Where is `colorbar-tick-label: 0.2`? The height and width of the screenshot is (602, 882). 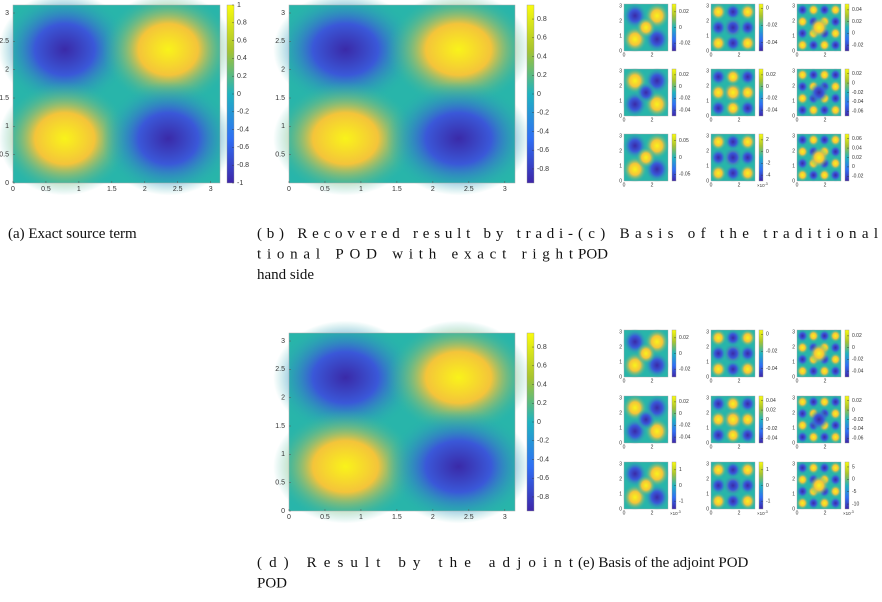
colorbar-tick-label: 0.2 is located at coordinates (542, 75).